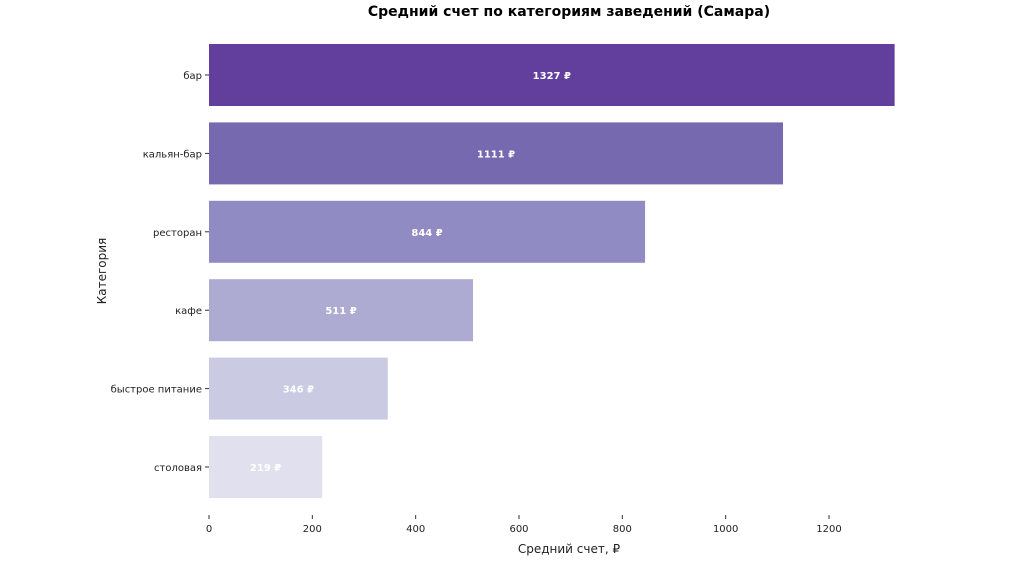 The image size is (1024, 574). Describe the element at coordinates (102, 271) in the screenshot. I see `y-axis-label: Категория` at that location.